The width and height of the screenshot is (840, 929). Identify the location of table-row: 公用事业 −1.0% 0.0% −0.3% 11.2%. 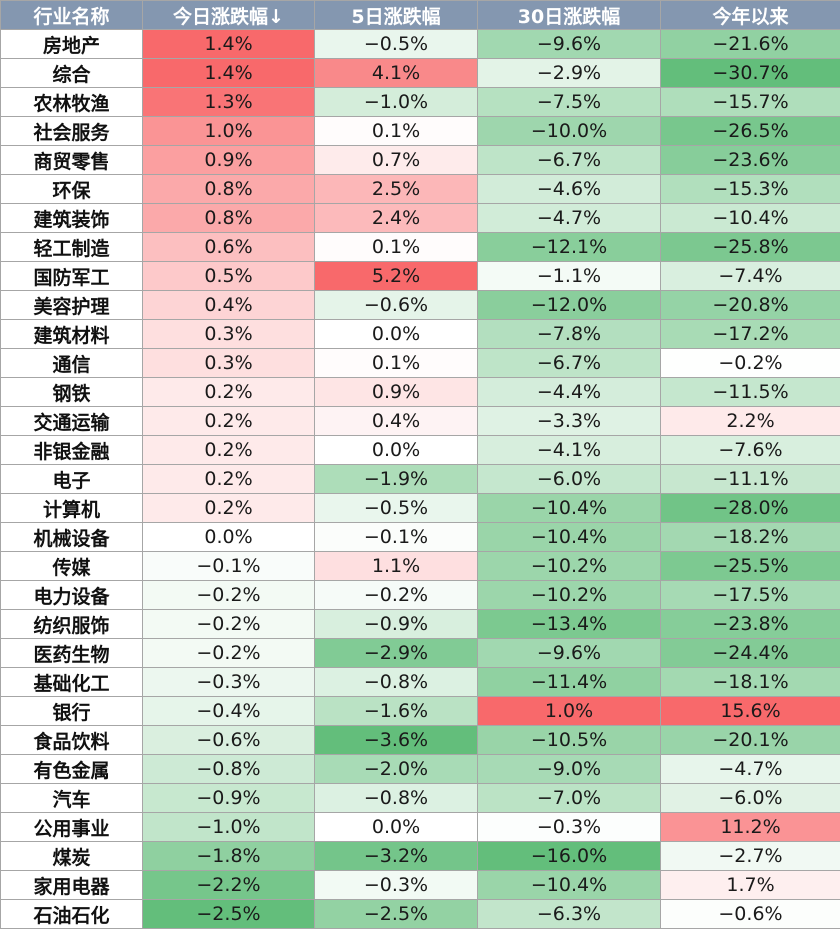
(420, 827).